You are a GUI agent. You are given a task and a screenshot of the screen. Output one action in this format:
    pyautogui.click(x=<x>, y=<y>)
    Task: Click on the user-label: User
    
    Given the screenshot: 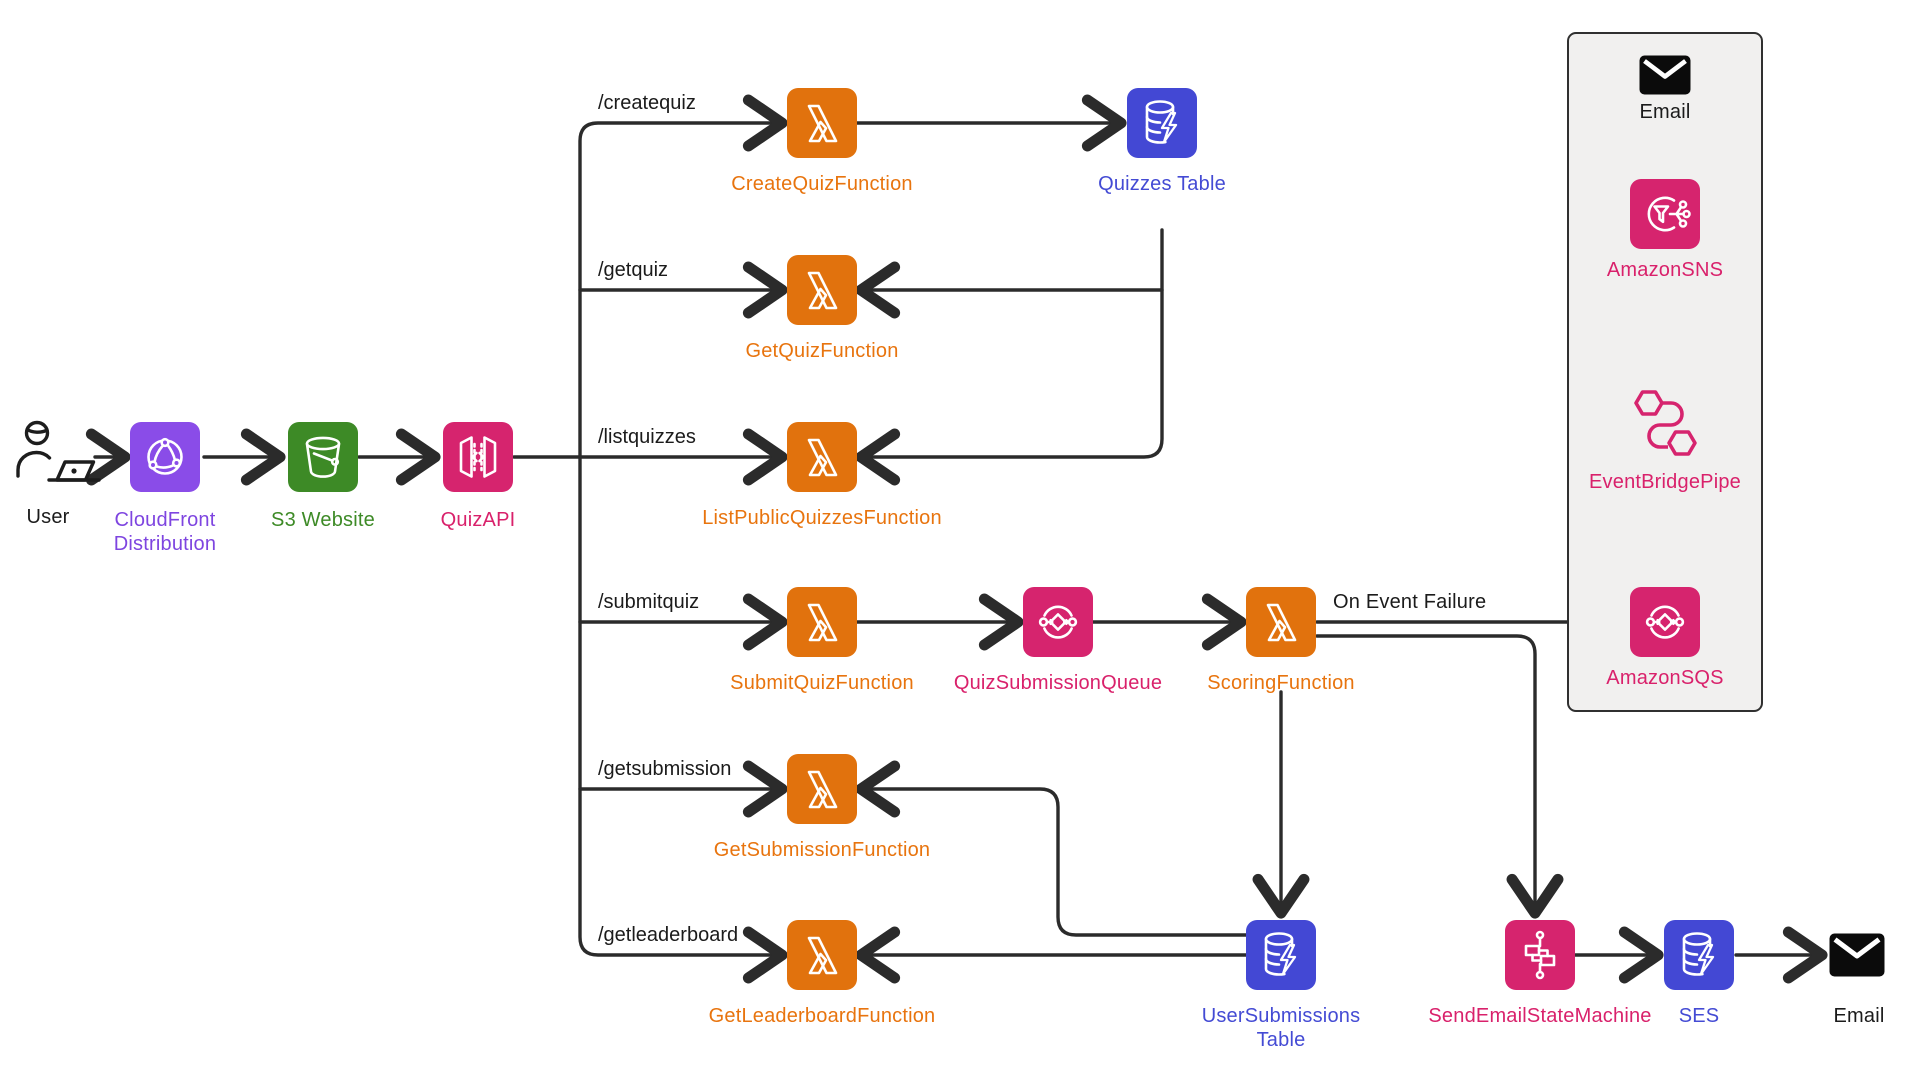 What is the action you would take?
    pyautogui.click(x=48, y=517)
    